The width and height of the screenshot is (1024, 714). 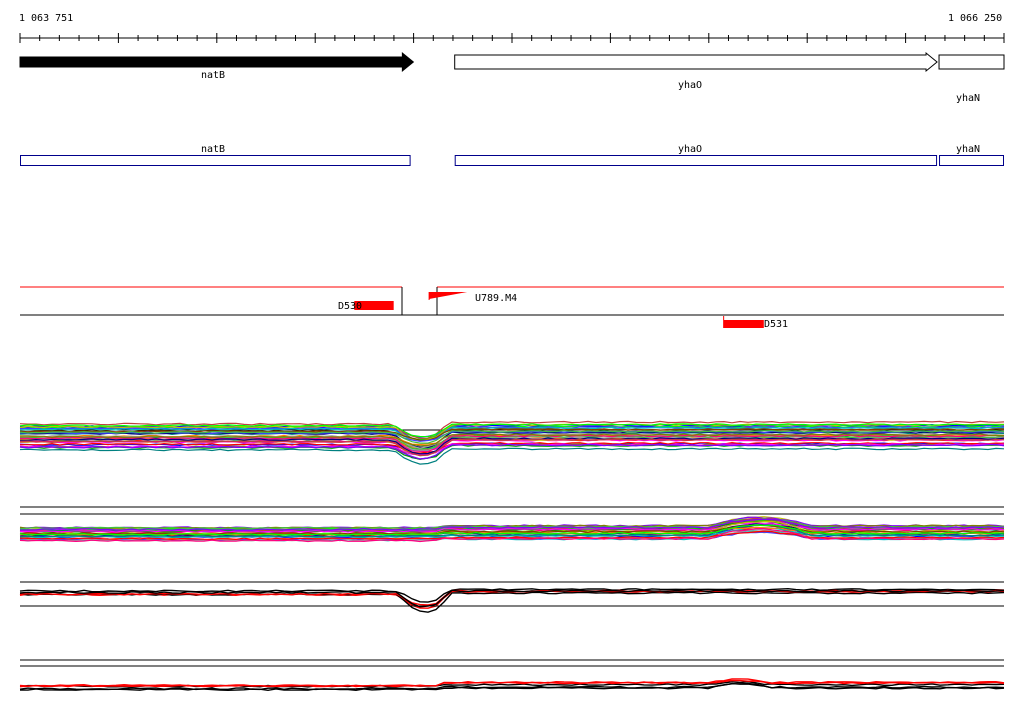 What do you see at coordinates (743, 324) in the screenshot?
I see `feature-d531` at bounding box center [743, 324].